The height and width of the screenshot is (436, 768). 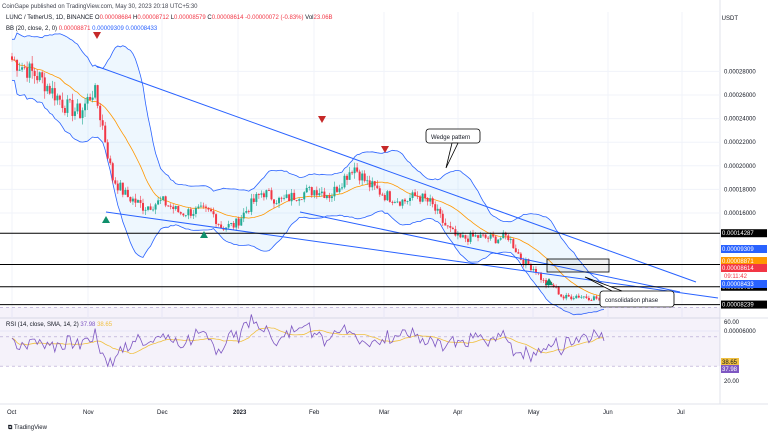 I want to click on time-tick-label: Apr, so click(x=457, y=413).